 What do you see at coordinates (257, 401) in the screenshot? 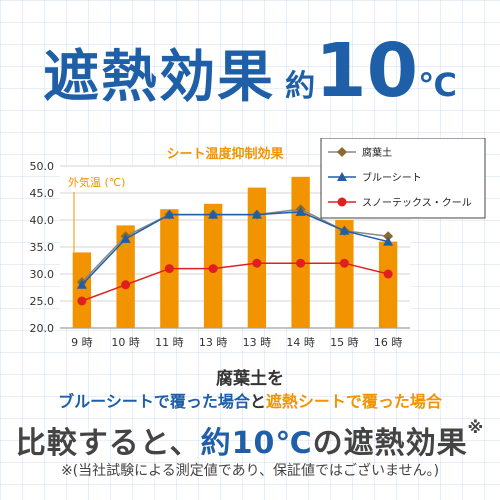
I see `caption-and: と` at bounding box center [257, 401].